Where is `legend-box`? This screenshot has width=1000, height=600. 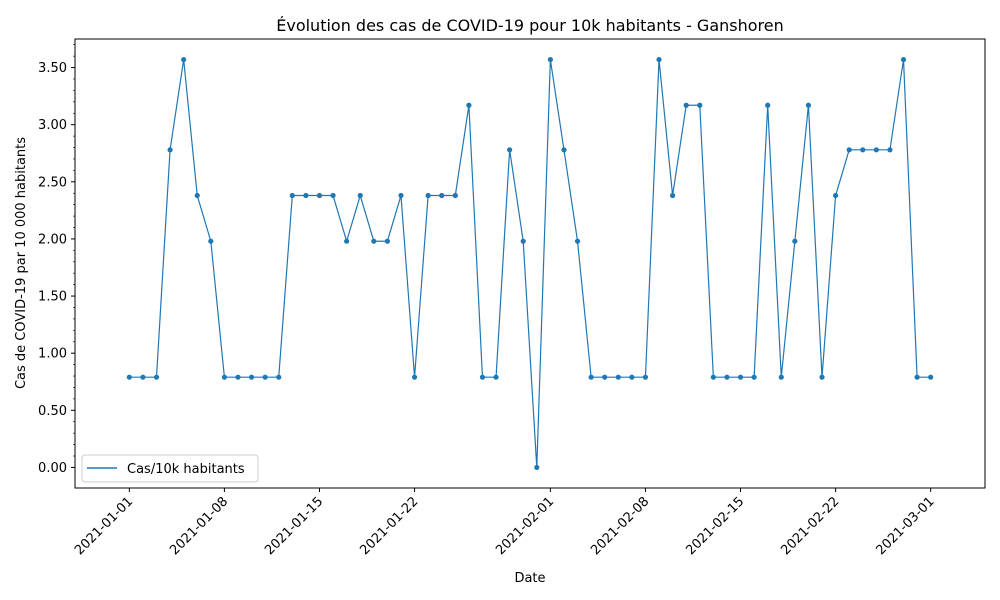 legend-box is located at coordinates (170, 468).